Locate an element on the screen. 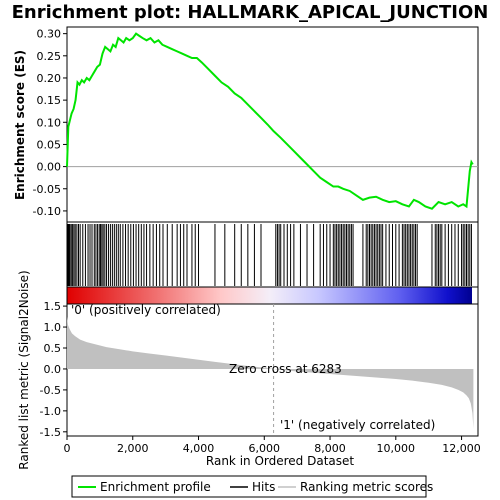 The height and width of the screenshot is (500, 500). metric-y-axis: -1.5 -1.0 -0.5 0.0 0.5 1.0 1.5 is located at coordinates (53, 369).